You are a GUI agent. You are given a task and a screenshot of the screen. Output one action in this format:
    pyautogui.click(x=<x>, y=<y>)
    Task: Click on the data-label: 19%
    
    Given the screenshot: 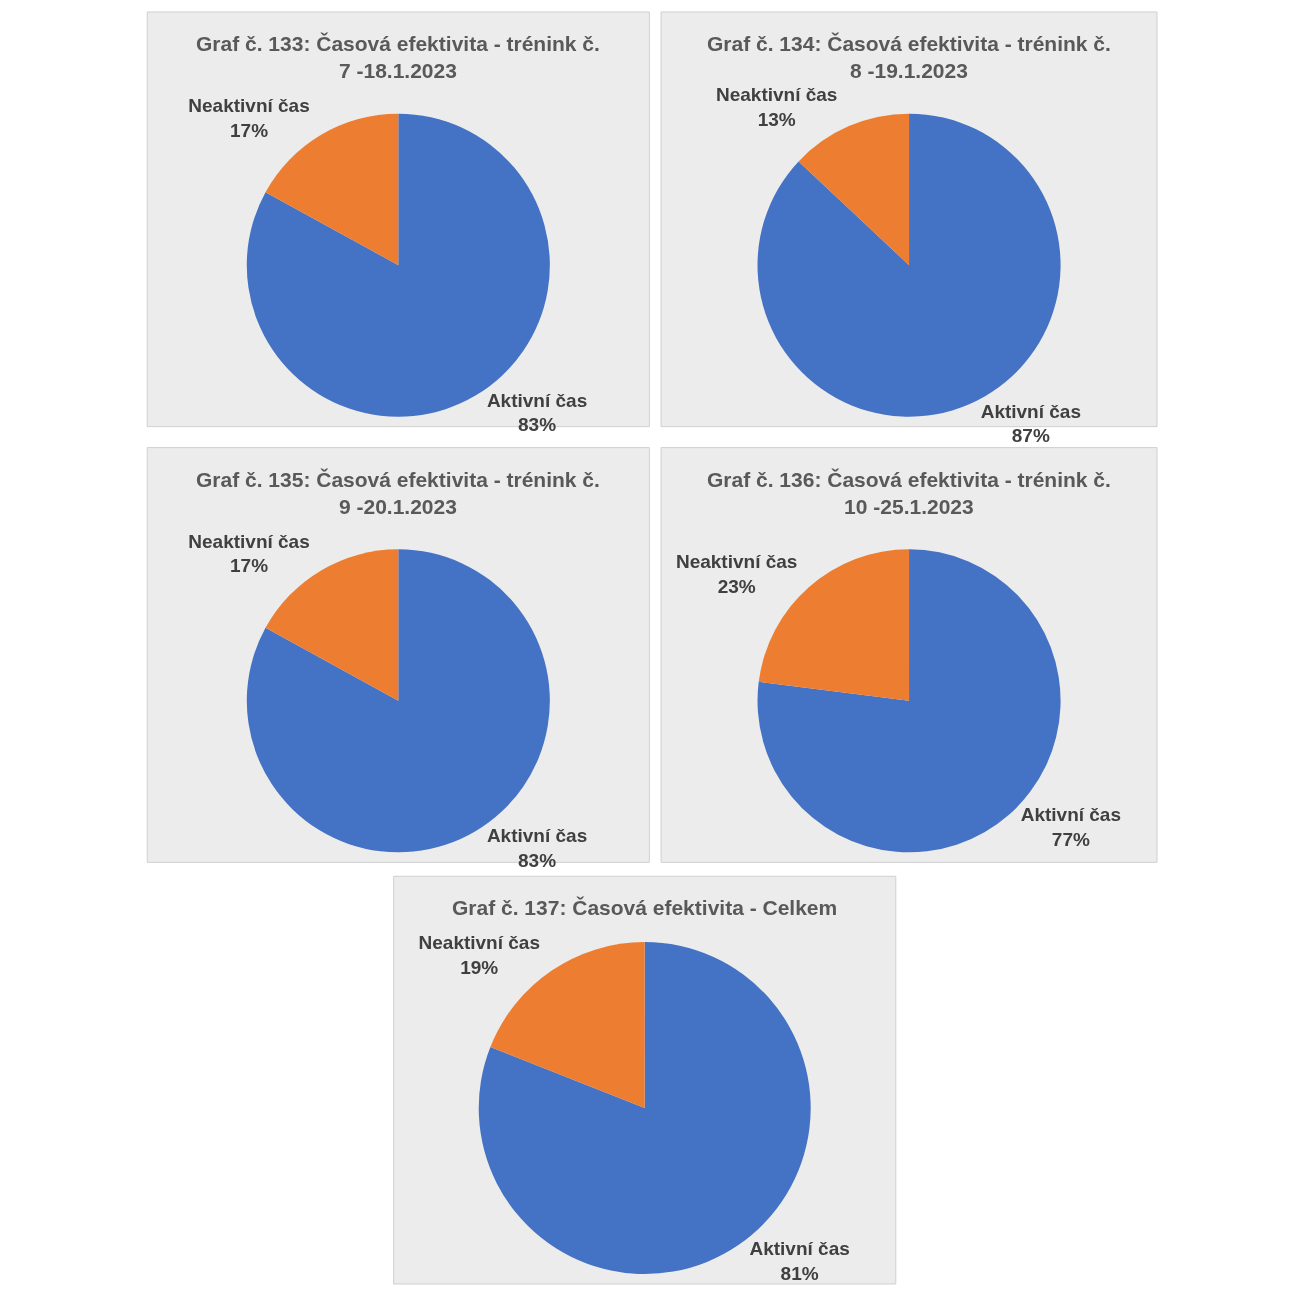 What is the action you would take?
    pyautogui.click(x=479, y=967)
    